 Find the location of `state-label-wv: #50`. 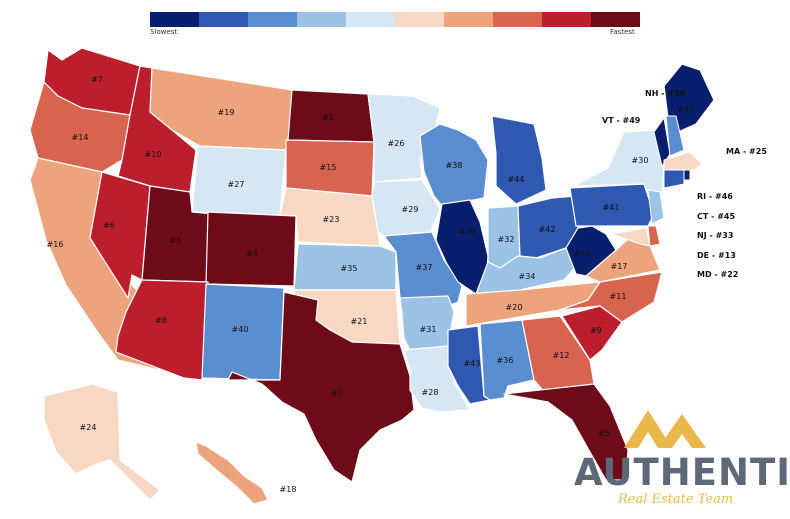

state-label-wv: #50 is located at coordinates (582, 253).